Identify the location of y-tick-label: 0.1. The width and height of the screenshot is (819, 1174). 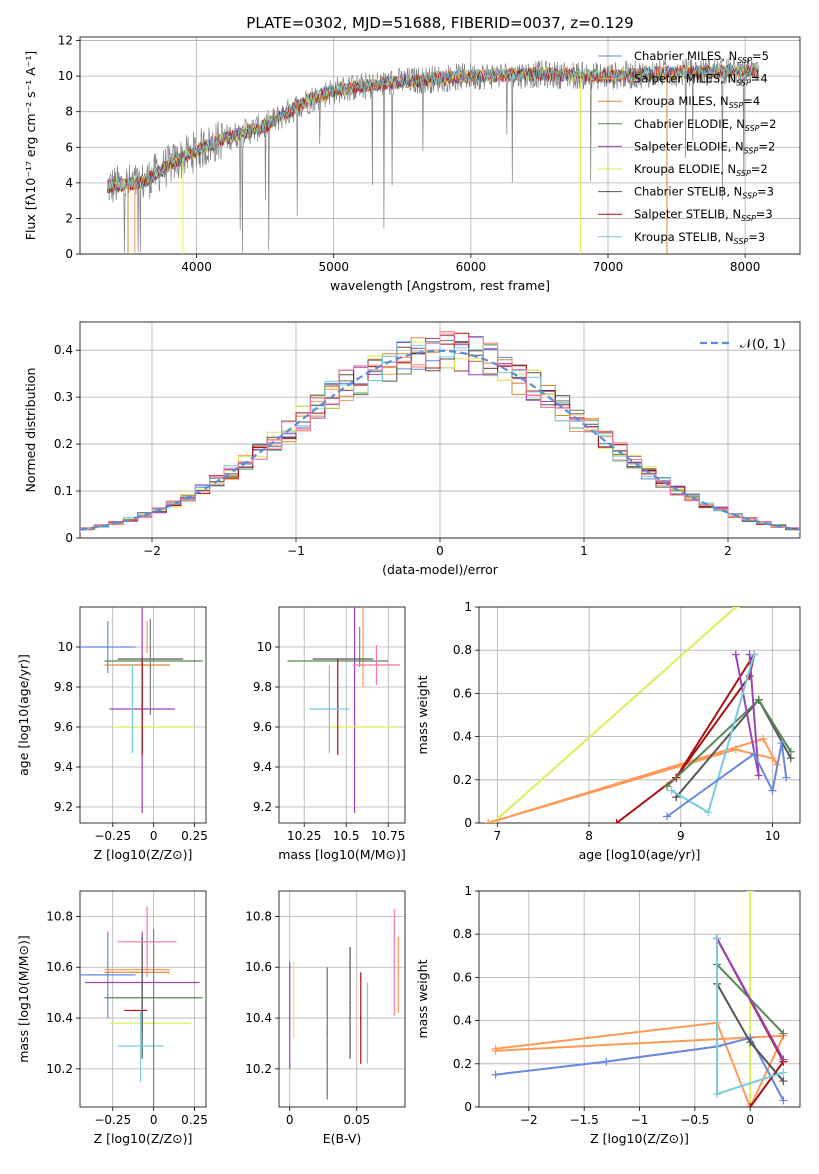
(63, 491).